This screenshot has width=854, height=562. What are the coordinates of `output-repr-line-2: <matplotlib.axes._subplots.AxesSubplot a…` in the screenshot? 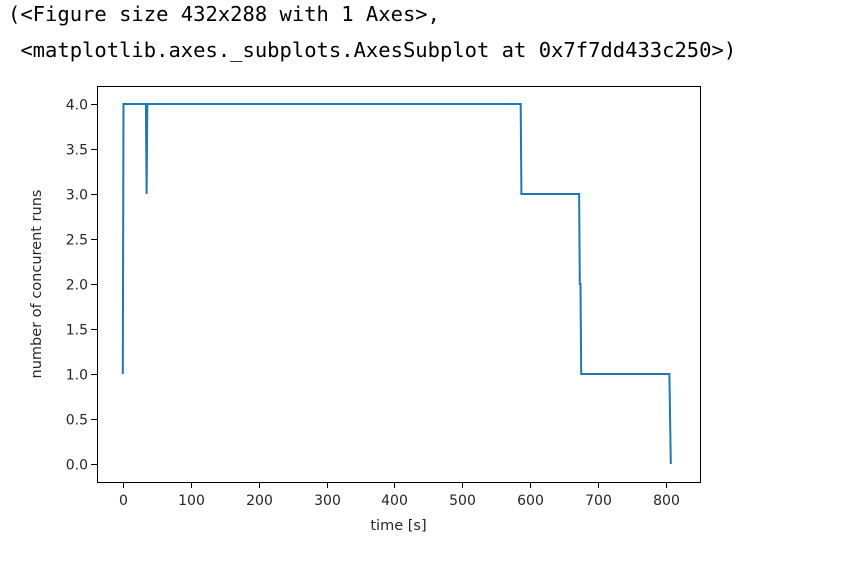 It's located at (372, 50).